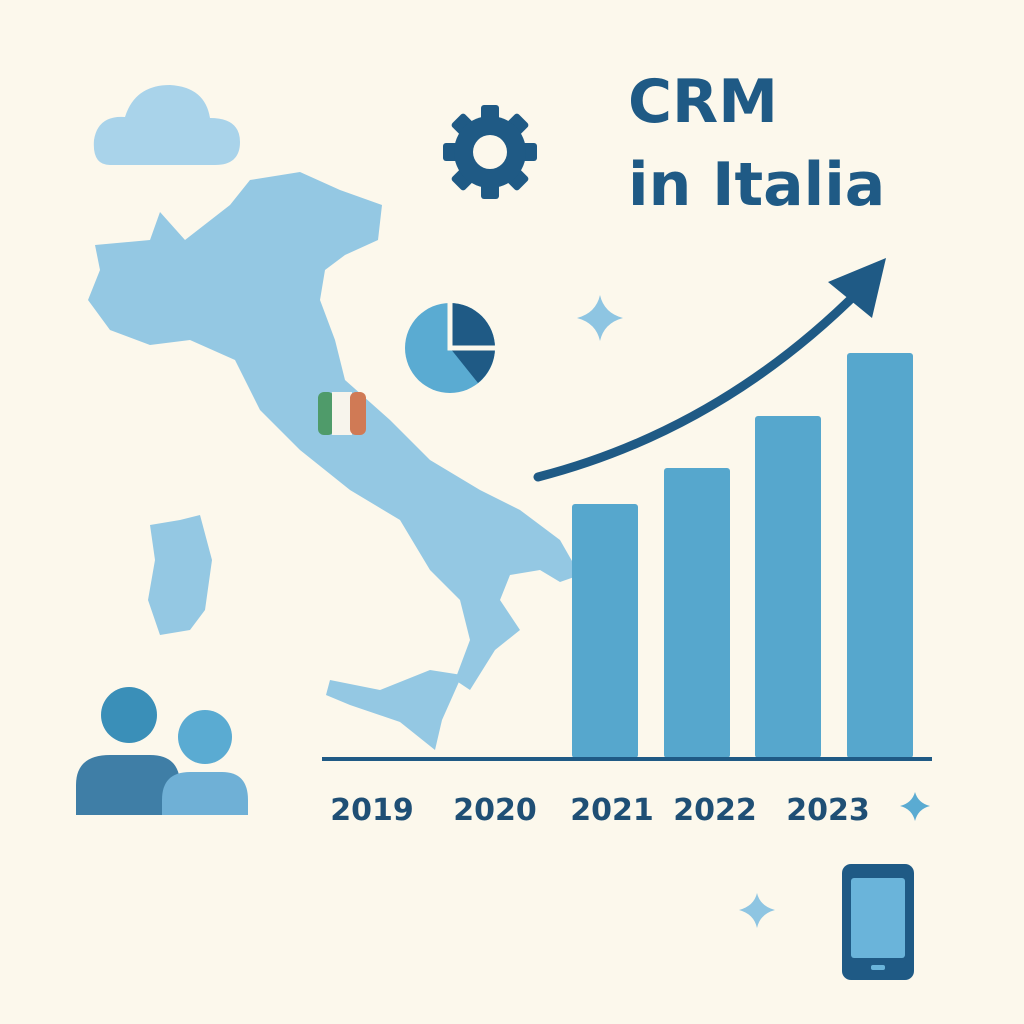 The image size is (1024, 1024). I want to click on people-icon, so click(162, 751).